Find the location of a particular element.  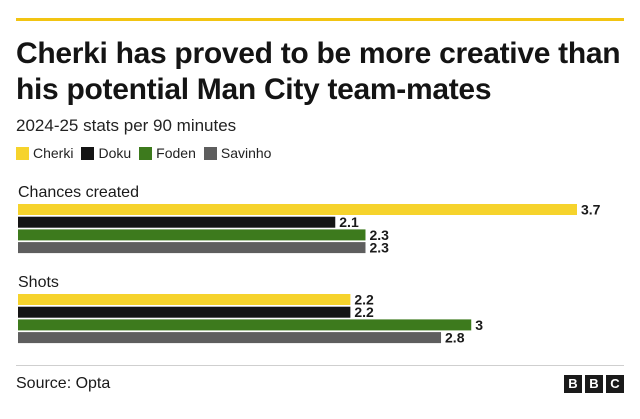

bbc-logo-letter-1: B is located at coordinates (573, 384).